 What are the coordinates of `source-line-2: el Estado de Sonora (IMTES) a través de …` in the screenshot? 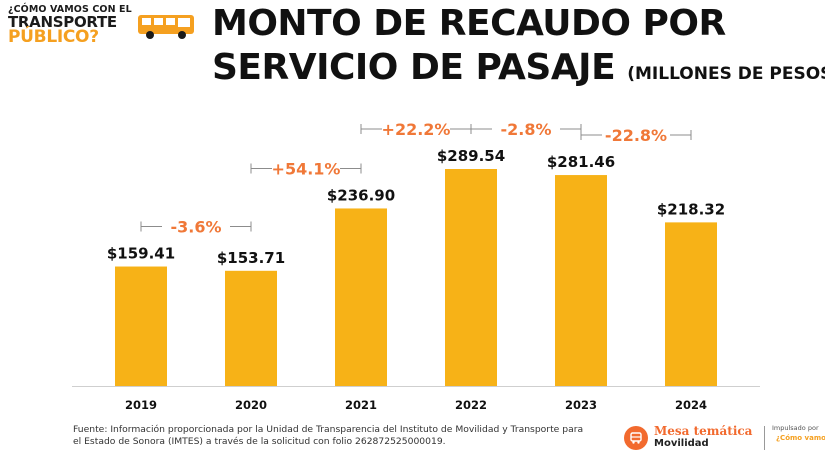 It's located at (259, 441).